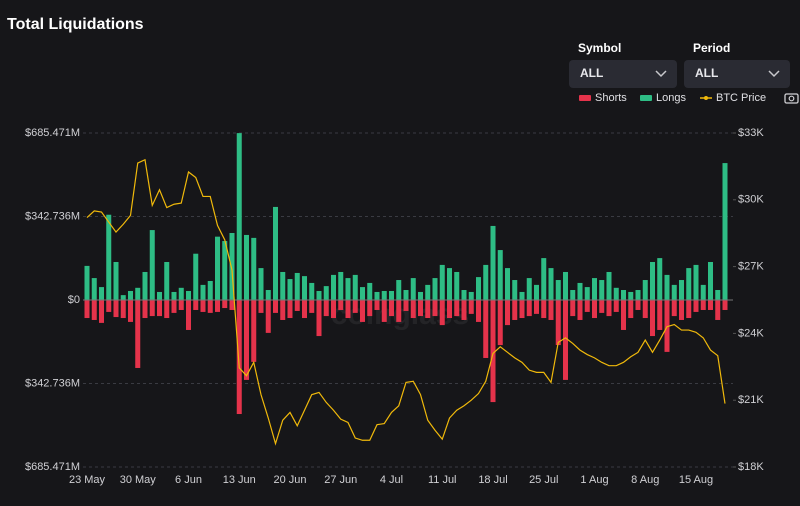 This screenshot has width=800, height=506. I want to click on x-tick-label: 1 Aug, so click(594, 480).